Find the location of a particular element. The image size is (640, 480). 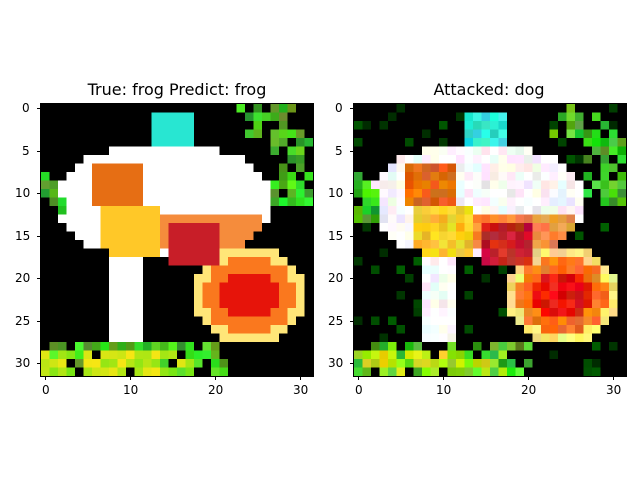

left-panel-title: True: frog Predict: frog is located at coordinates (177, 89).